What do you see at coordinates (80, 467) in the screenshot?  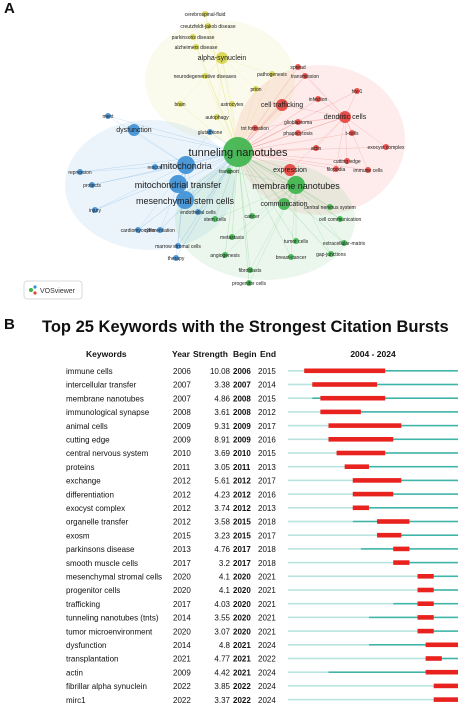 I see `row-keyword: proteins` at bounding box center [80, 467].